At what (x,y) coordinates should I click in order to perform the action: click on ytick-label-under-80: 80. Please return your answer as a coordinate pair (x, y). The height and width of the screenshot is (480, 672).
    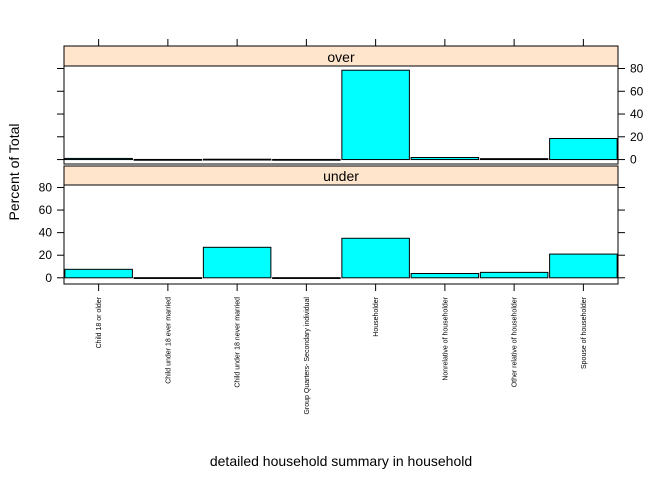
    Looking at the image, I should click on (46, 187).